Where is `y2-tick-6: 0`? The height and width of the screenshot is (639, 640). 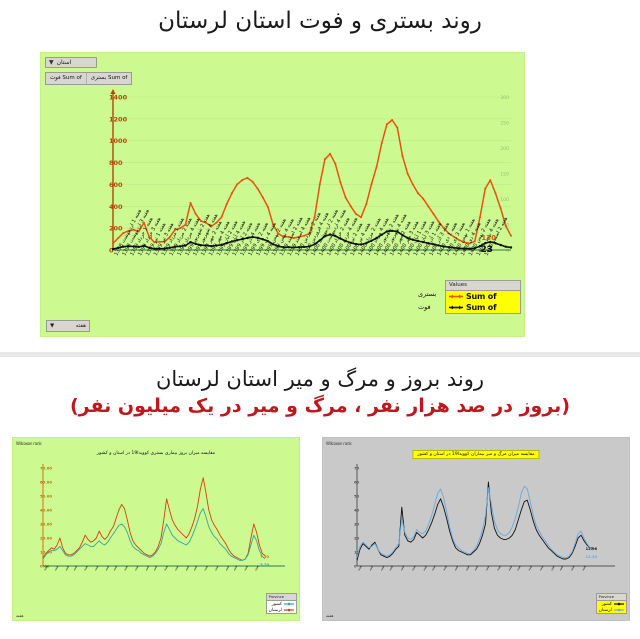
y2-tick-6: 0 is located at coordinates (507, 251).